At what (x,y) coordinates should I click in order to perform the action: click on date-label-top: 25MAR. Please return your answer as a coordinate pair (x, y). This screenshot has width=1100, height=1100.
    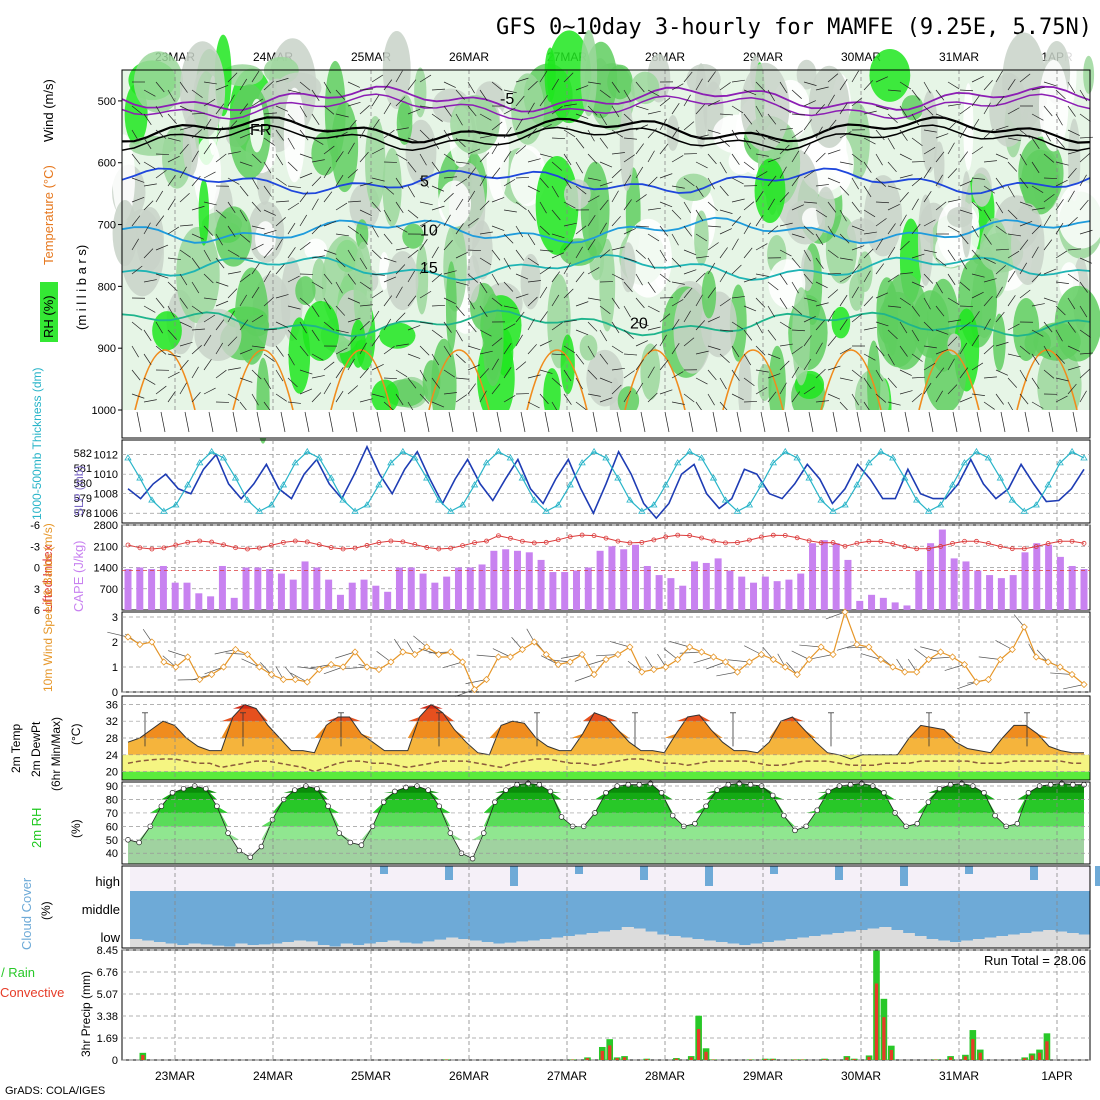
    Looking at the image, I should click on (371, 57).